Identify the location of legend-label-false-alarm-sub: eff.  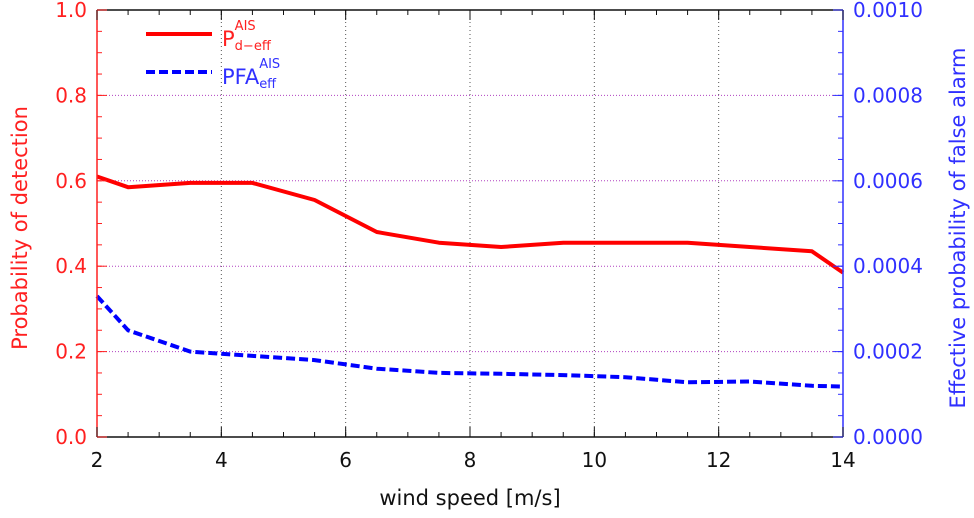
(268, 84).